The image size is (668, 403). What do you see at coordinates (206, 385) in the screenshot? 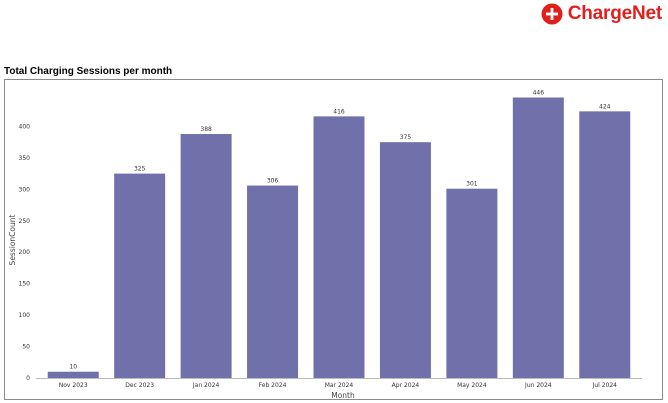
I see `x-tick-label: Jan 2024` at bounding box center [206, 385].